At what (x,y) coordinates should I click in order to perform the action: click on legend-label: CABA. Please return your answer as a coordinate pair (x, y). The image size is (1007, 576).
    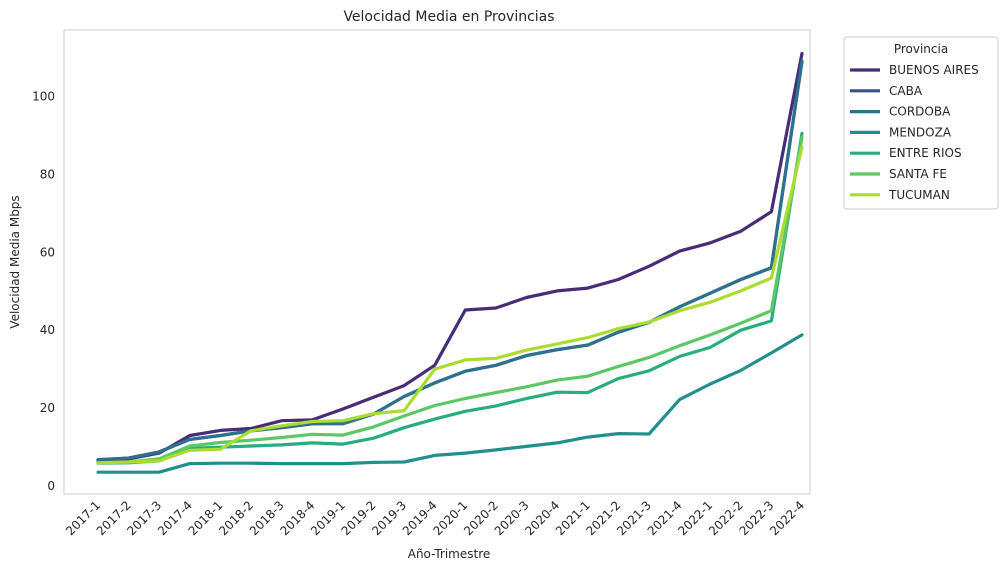
    Looking at the image, I should click on (906, 91).